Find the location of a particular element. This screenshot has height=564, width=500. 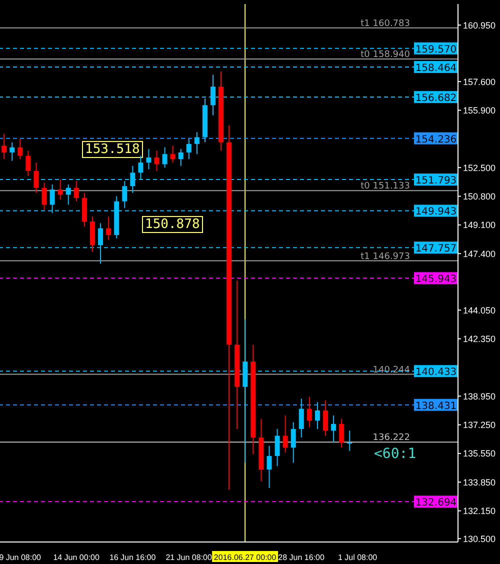

y-tick-label: 144.050 is located at coordinates (479, 310).